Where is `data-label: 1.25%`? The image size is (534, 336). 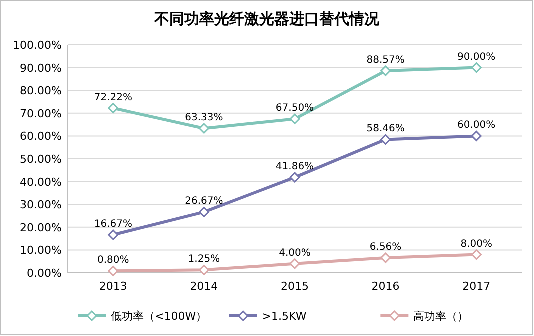
data-label: 1.25% is located at coordinates (204, 260).